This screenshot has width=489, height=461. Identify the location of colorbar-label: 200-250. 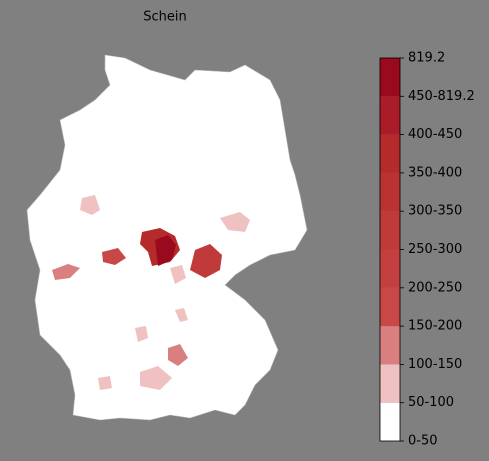
(435, 287).